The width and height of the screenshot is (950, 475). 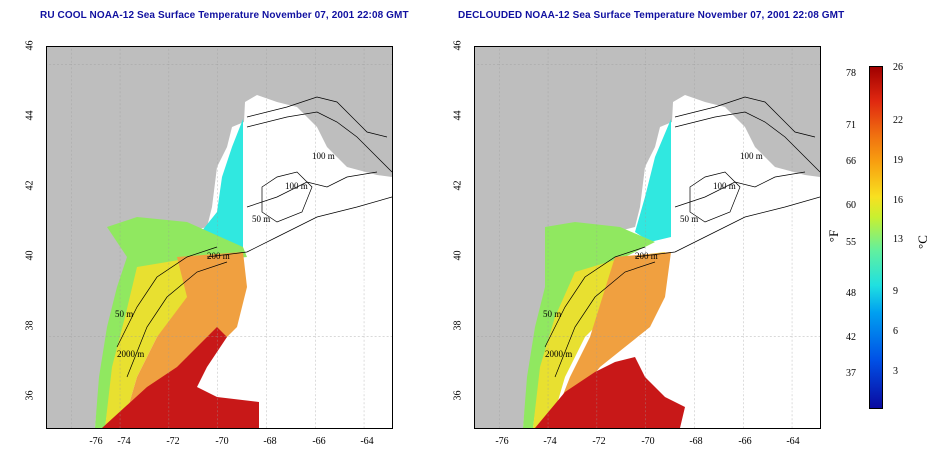 I want to click on colorbar-c-tick: 22, so click(x=898, y=120).